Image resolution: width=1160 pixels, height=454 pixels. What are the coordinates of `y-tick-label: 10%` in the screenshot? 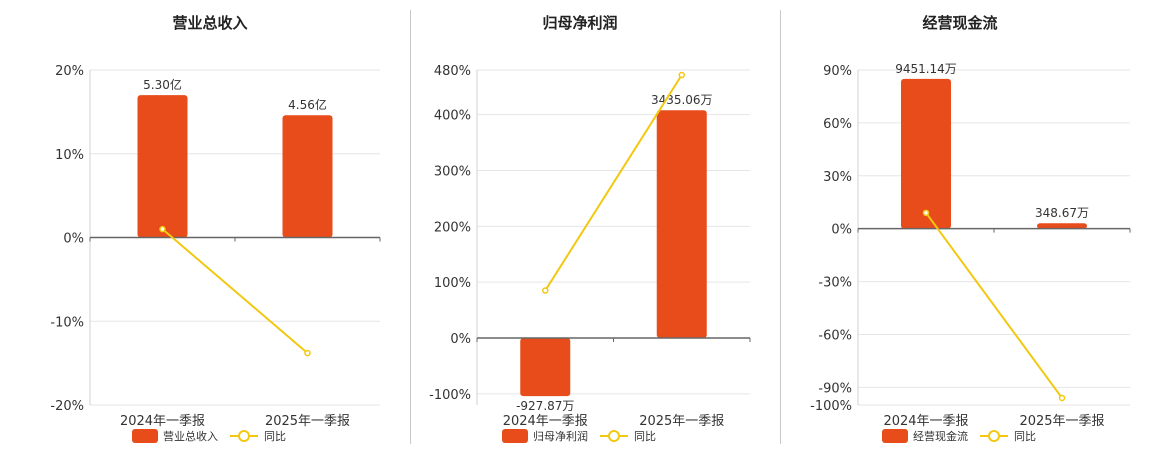 It's located at (69, 155).